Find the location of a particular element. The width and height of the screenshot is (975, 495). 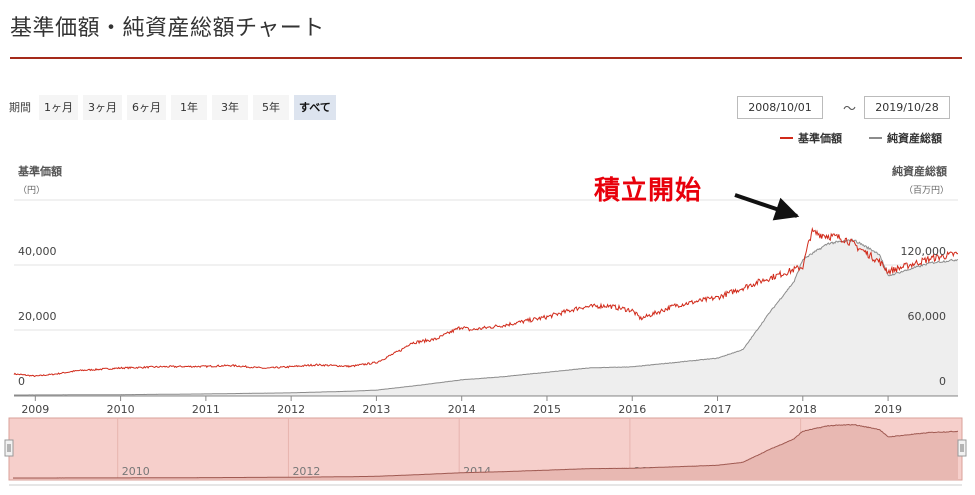

right-axis-title: 純資産総額 is located at coordinates (919, 171).